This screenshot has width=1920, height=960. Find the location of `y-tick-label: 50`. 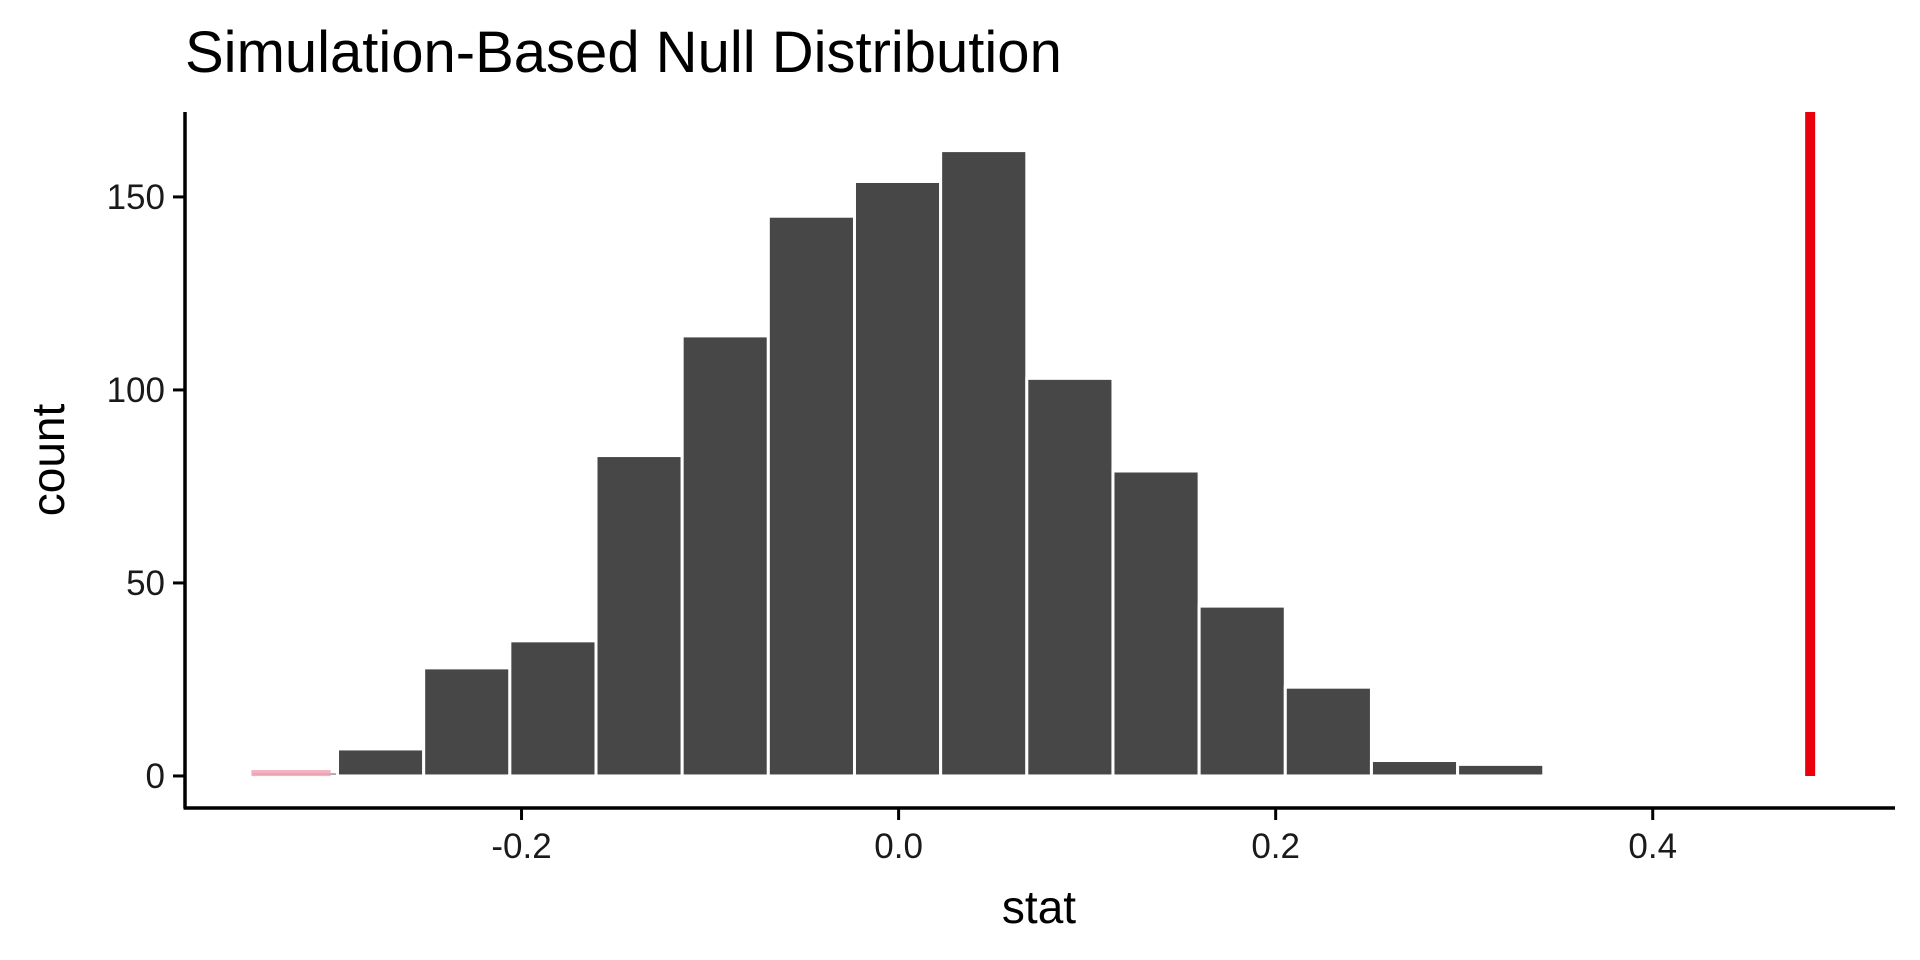

y-tick-label: 50 is located at coordinates (145, 583).